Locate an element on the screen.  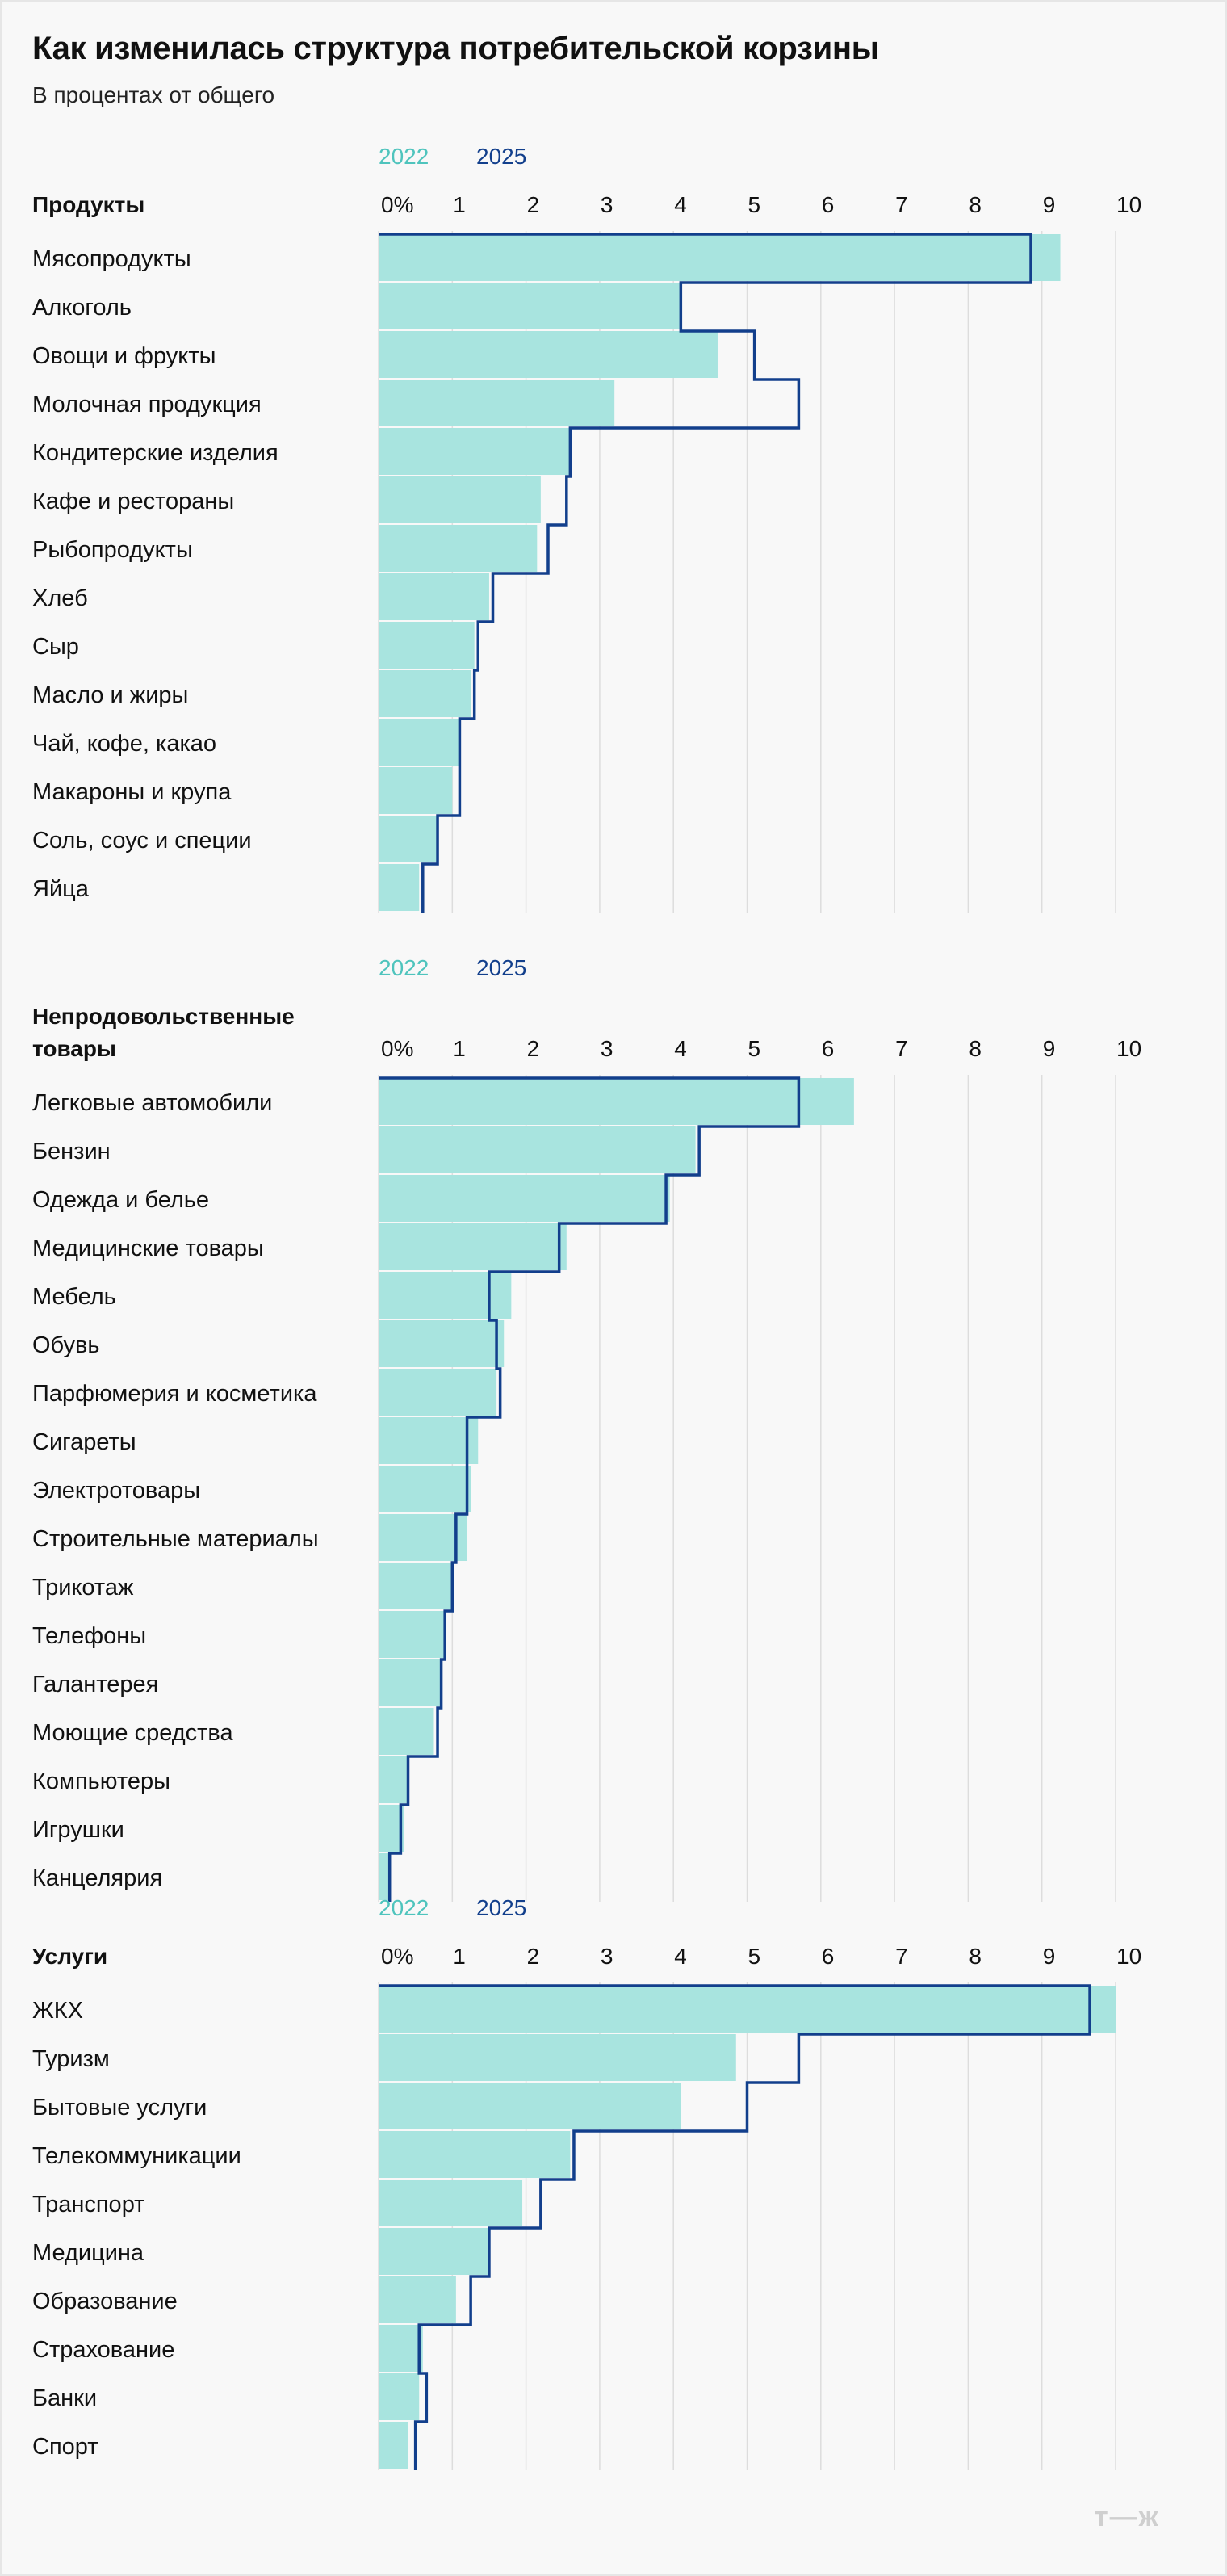
category-label: Трикотаж is located at coordinates (83, 1588).